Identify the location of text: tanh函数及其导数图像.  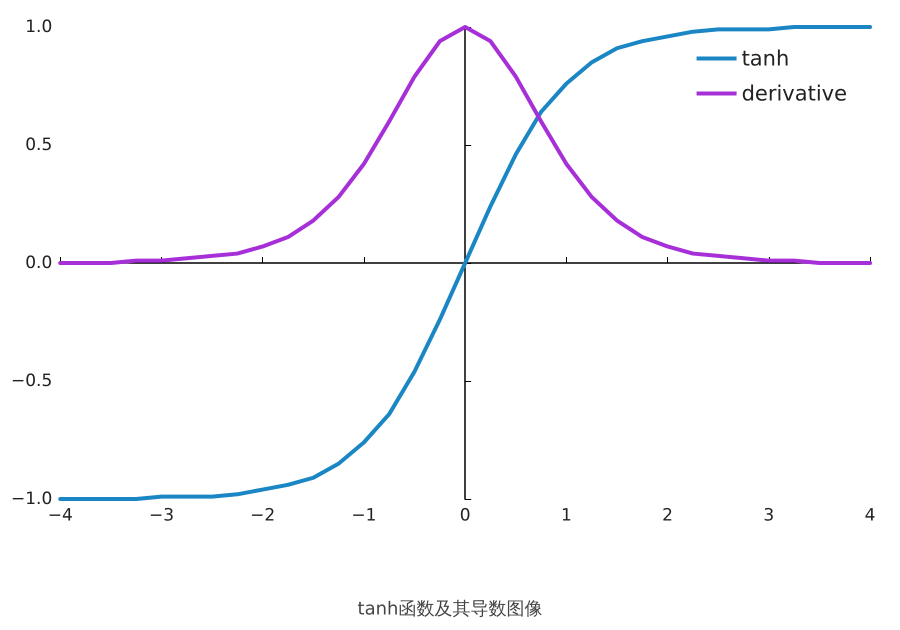
(450, 609).